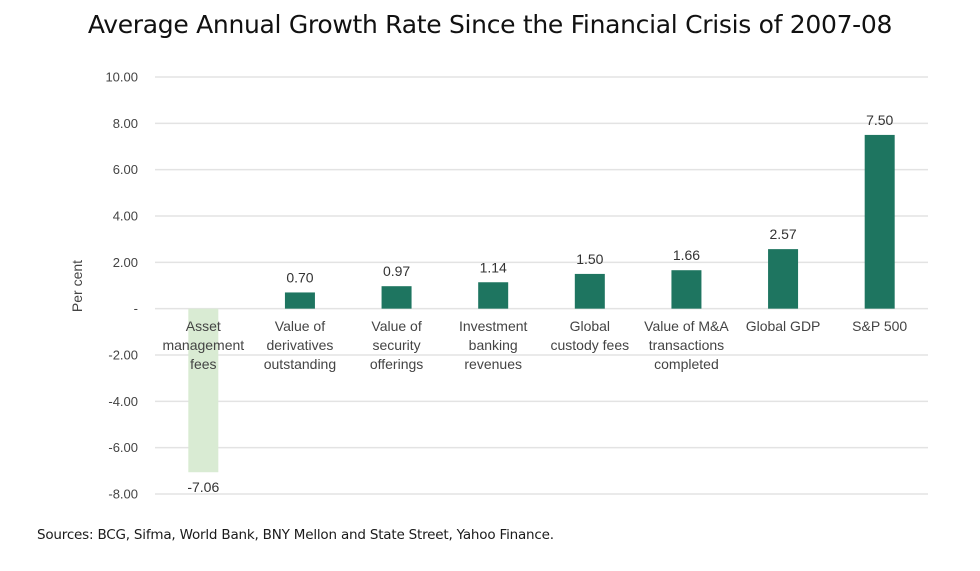 This screenshot has height=571, width=980. I want to click on category-label: Value of derivatives outstanding, so click(300, 345).